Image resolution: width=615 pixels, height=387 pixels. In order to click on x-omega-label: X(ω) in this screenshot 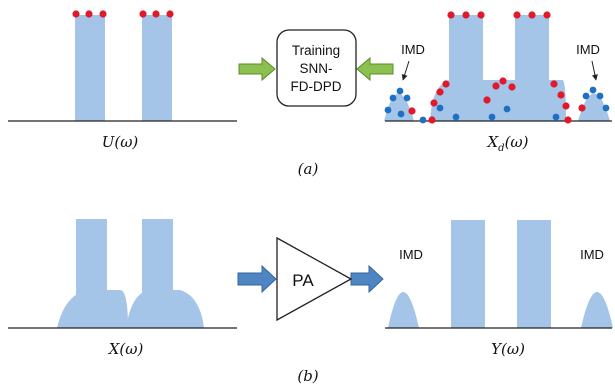, I will do `click(126, 349)`.